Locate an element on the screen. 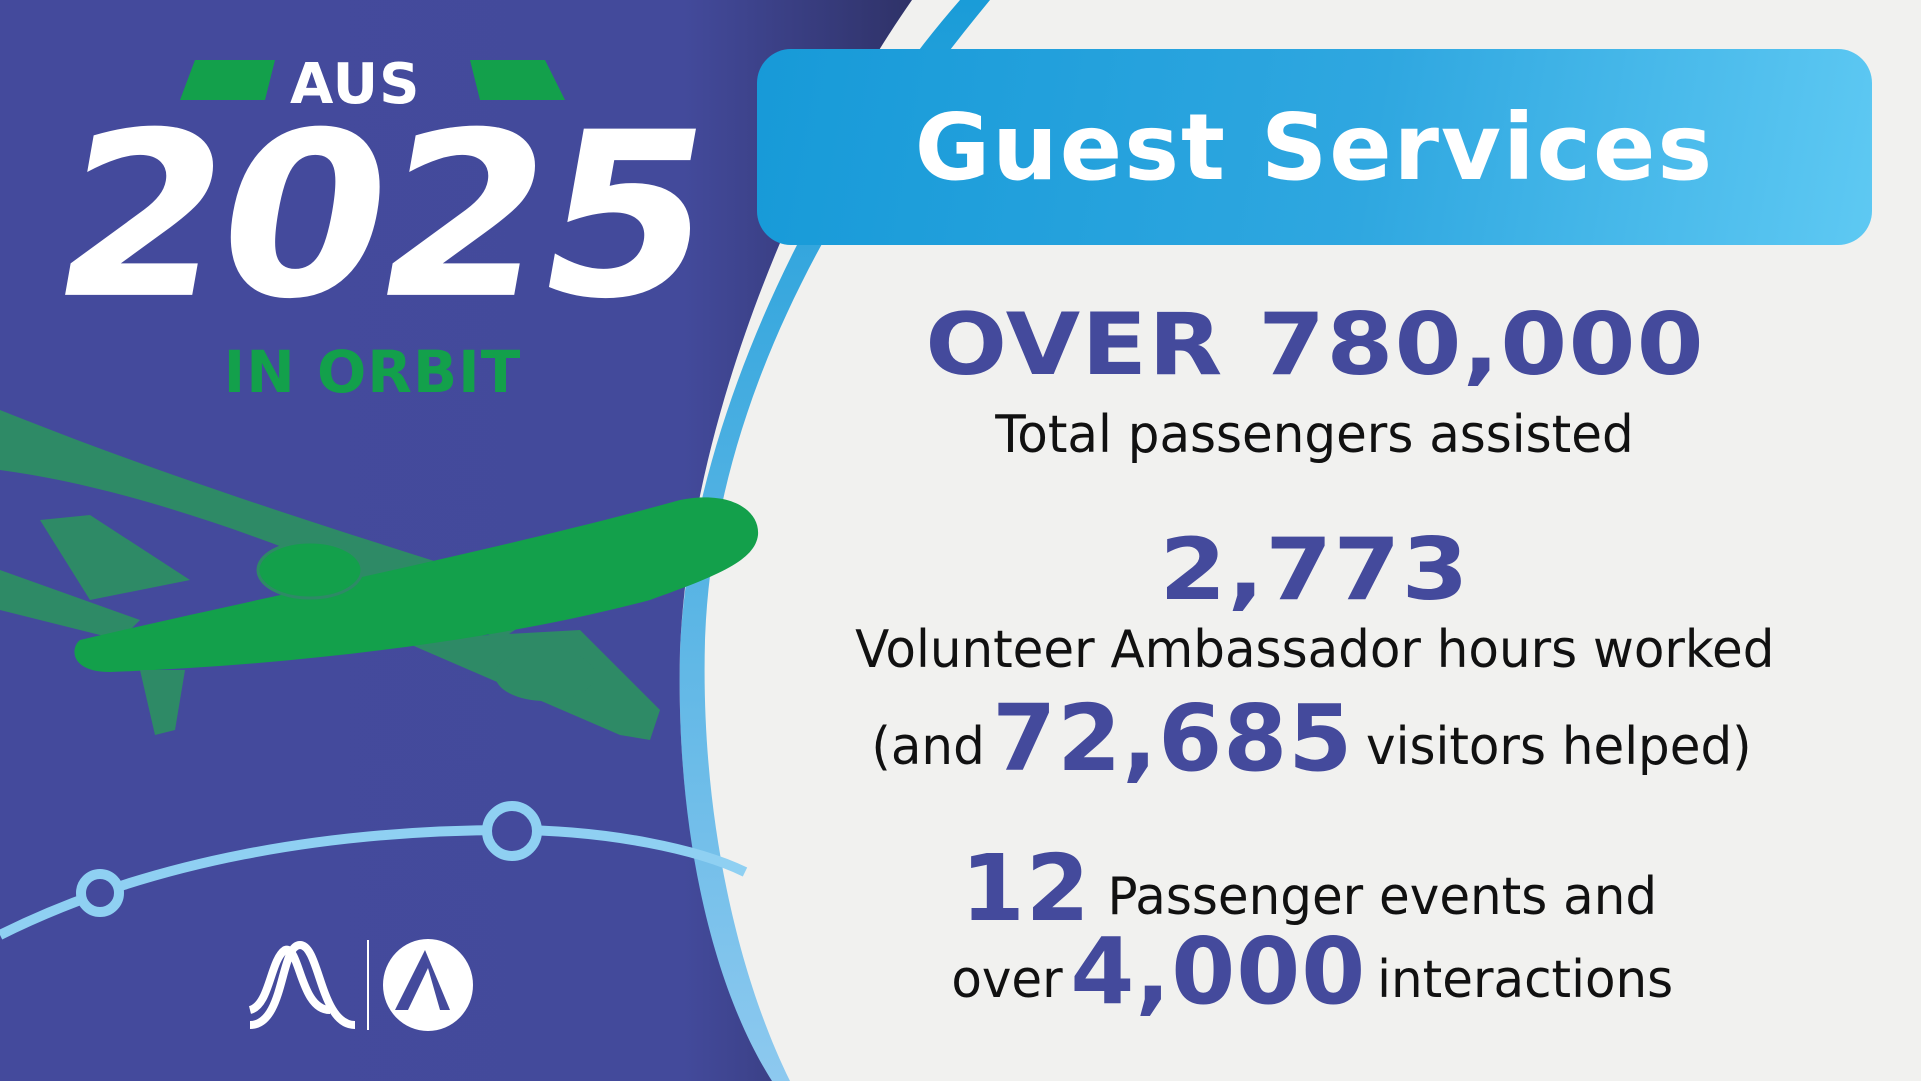 This screenshot has width=1921, height=1081. aus-airport-logo is located at coordinates (428, 985).